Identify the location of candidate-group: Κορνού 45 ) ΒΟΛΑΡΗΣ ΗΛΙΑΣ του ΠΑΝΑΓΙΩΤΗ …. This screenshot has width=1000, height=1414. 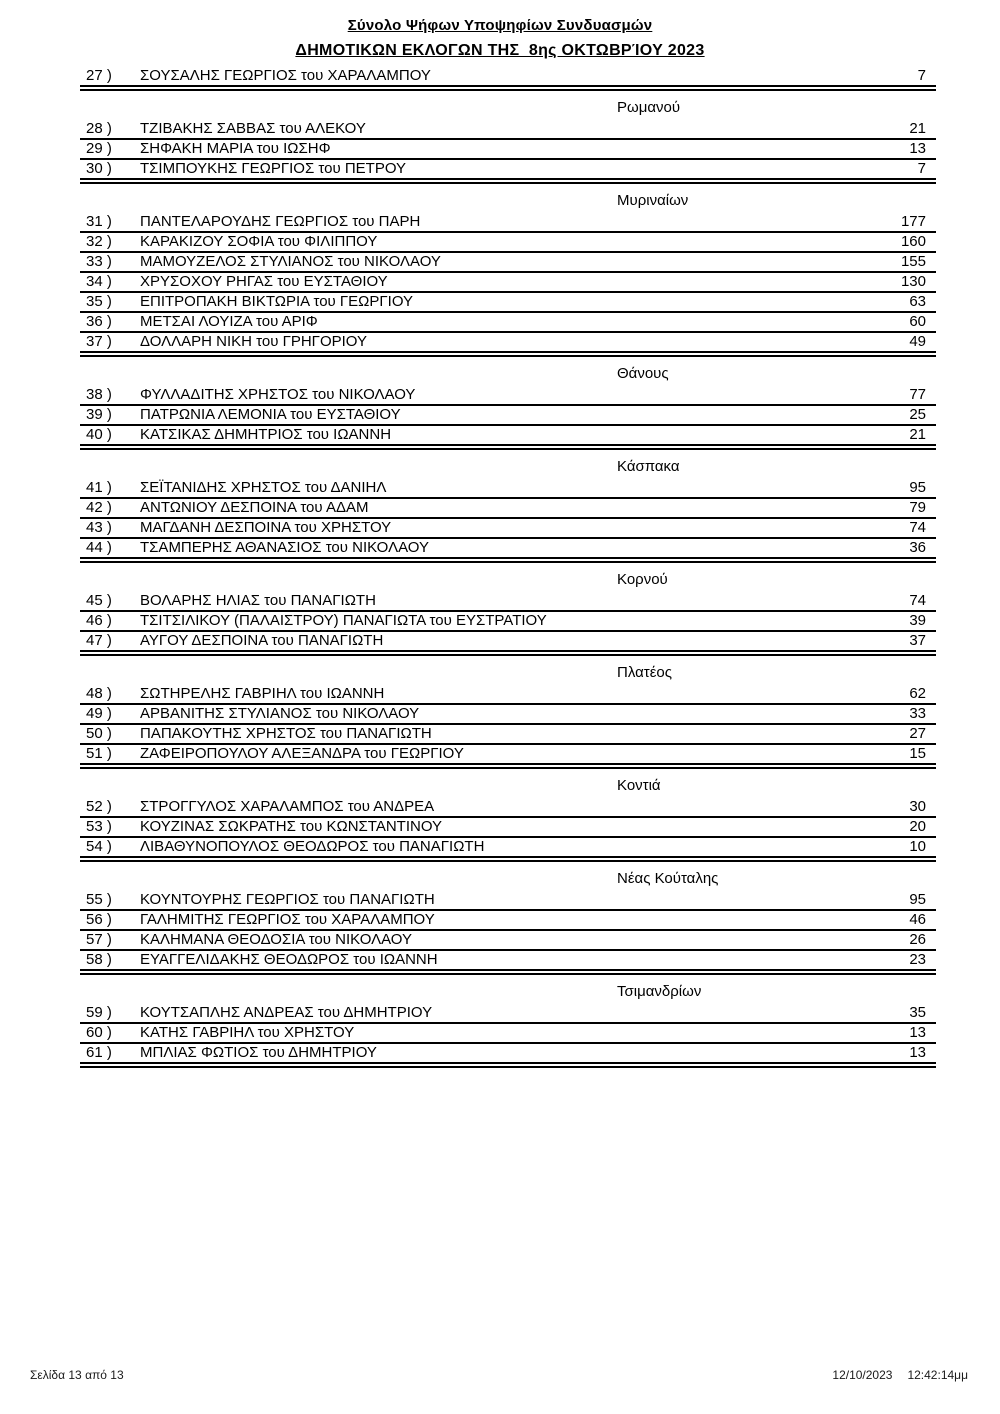
(508, 614).